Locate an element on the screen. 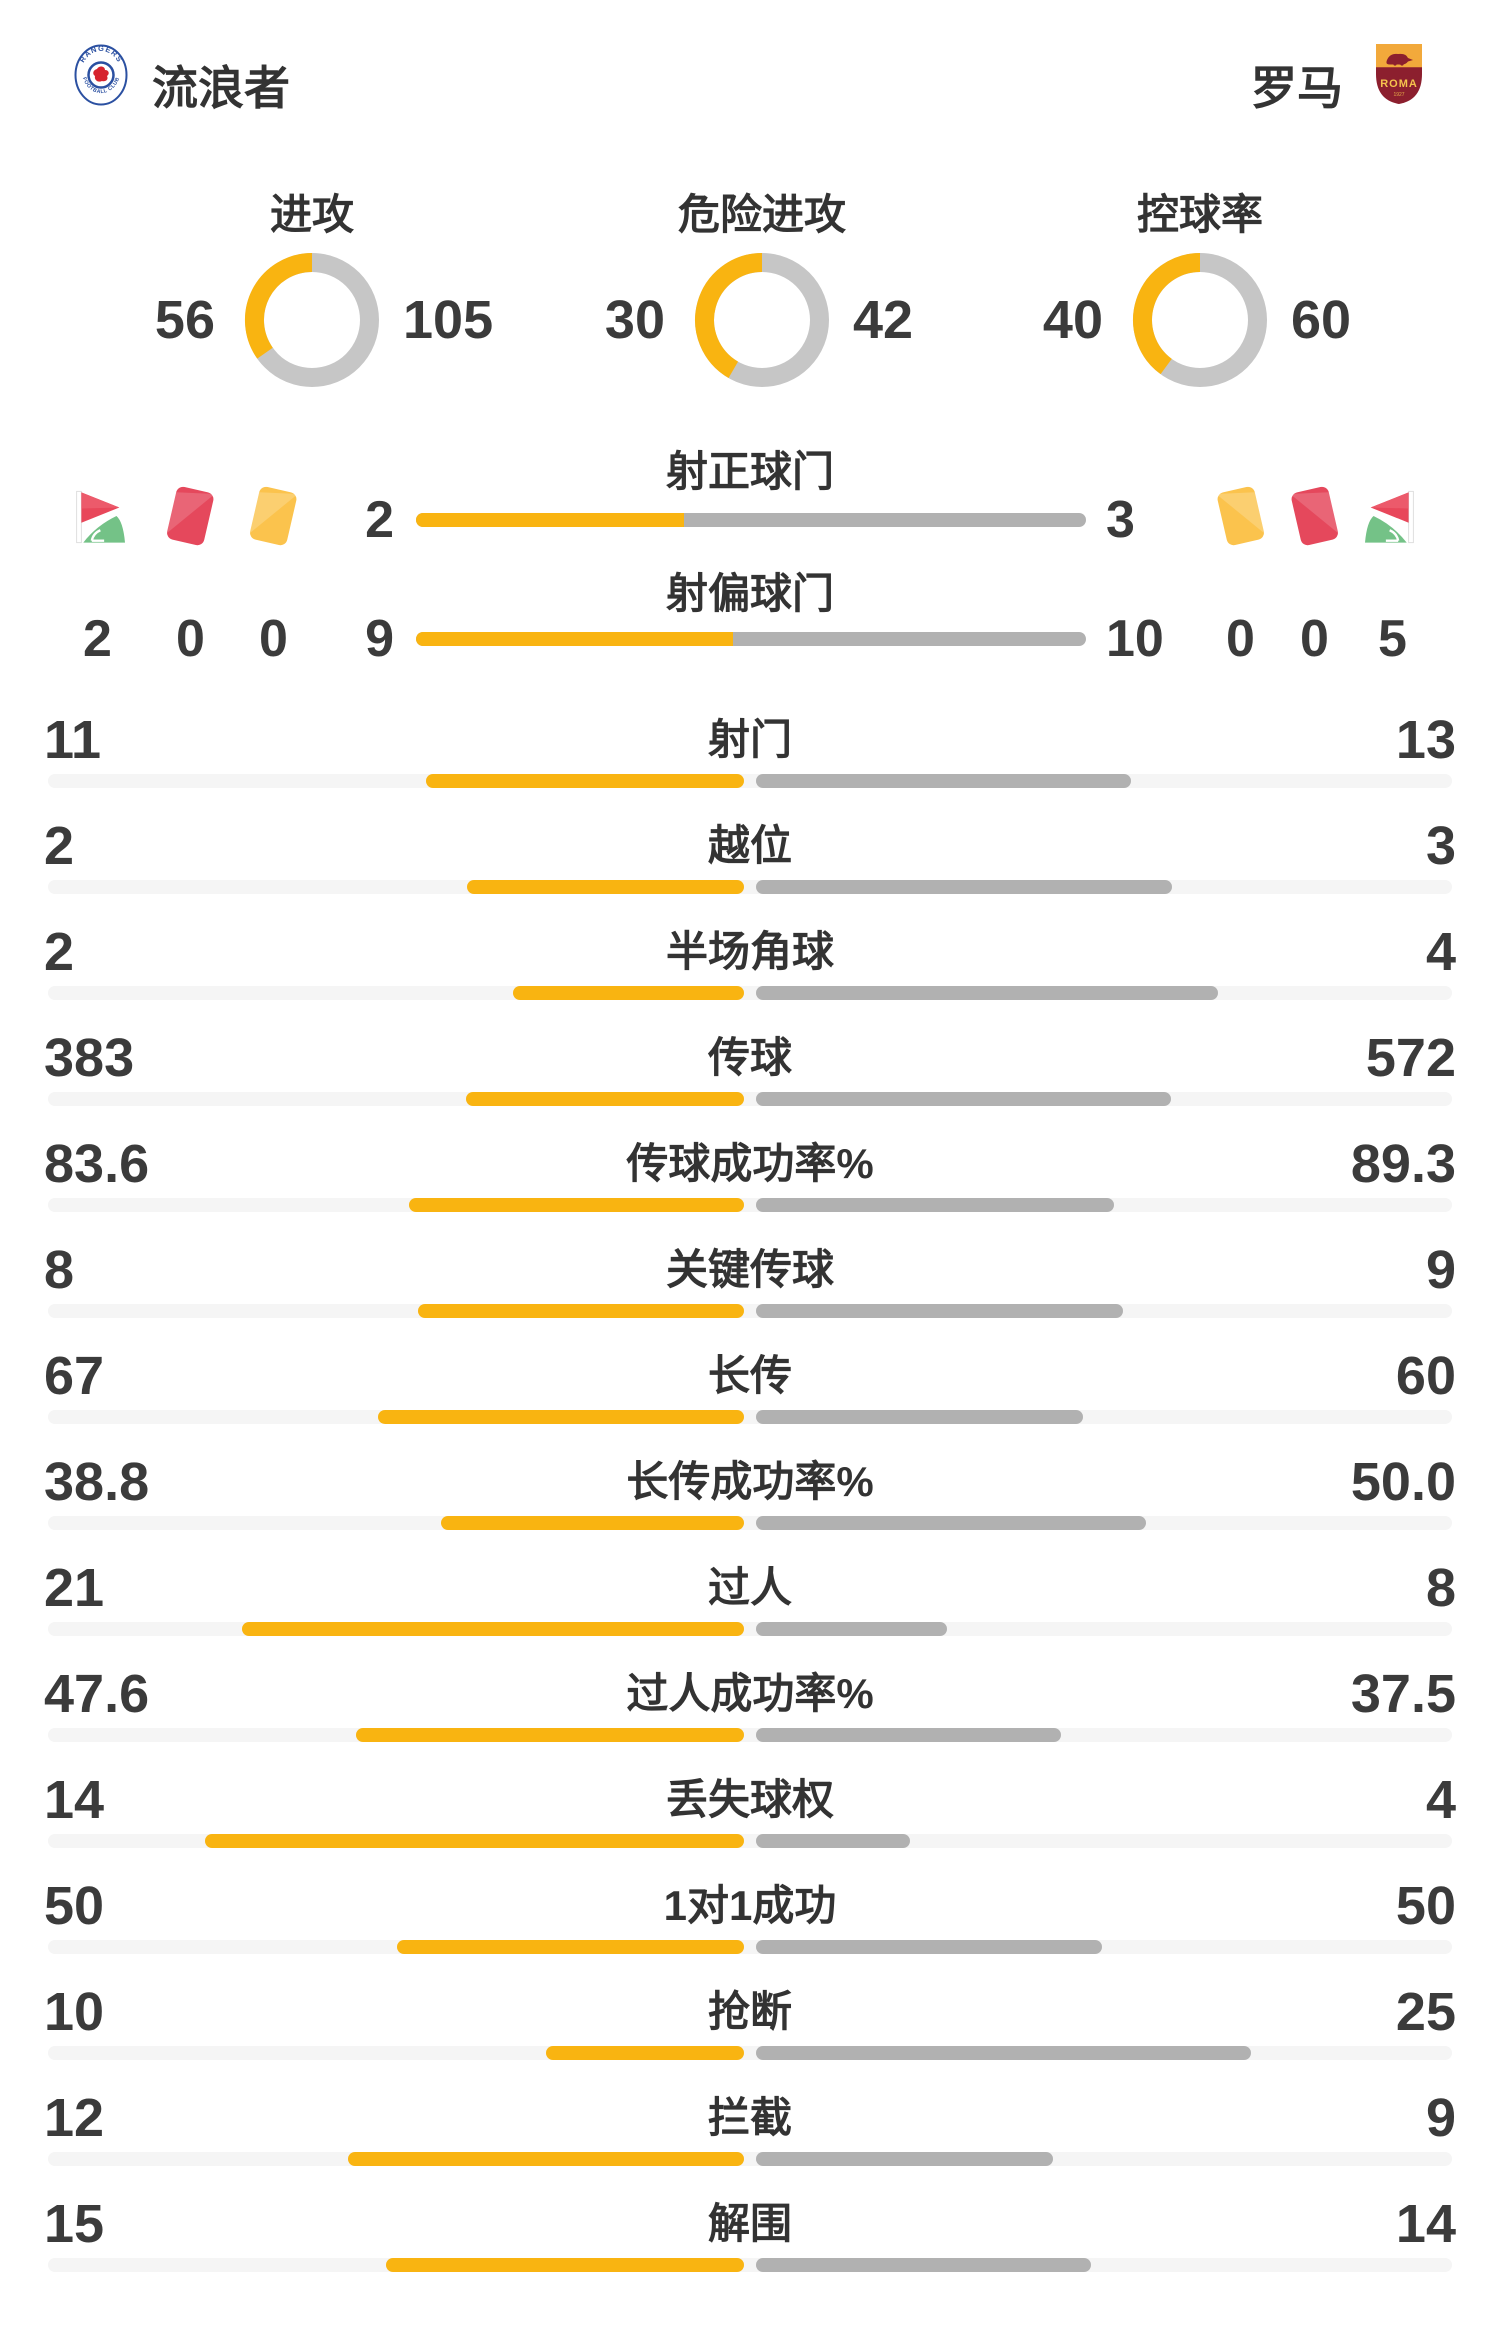 The width and height of the screenshot is (1500, 2350). stat-away-value: 50 is located at coordinates (1425, 1906).